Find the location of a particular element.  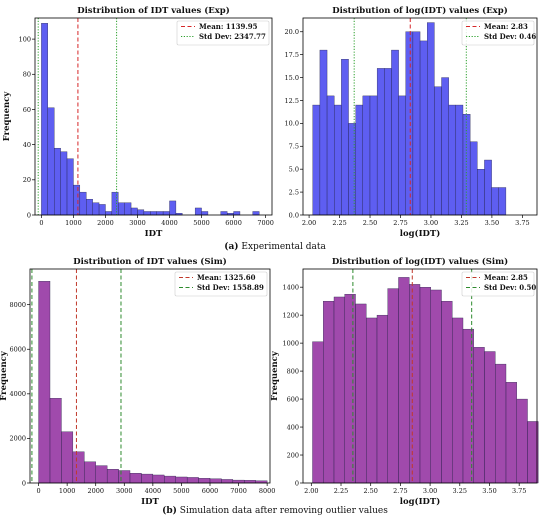

caption-a-label: (a) is located at coordinates (231, 246).